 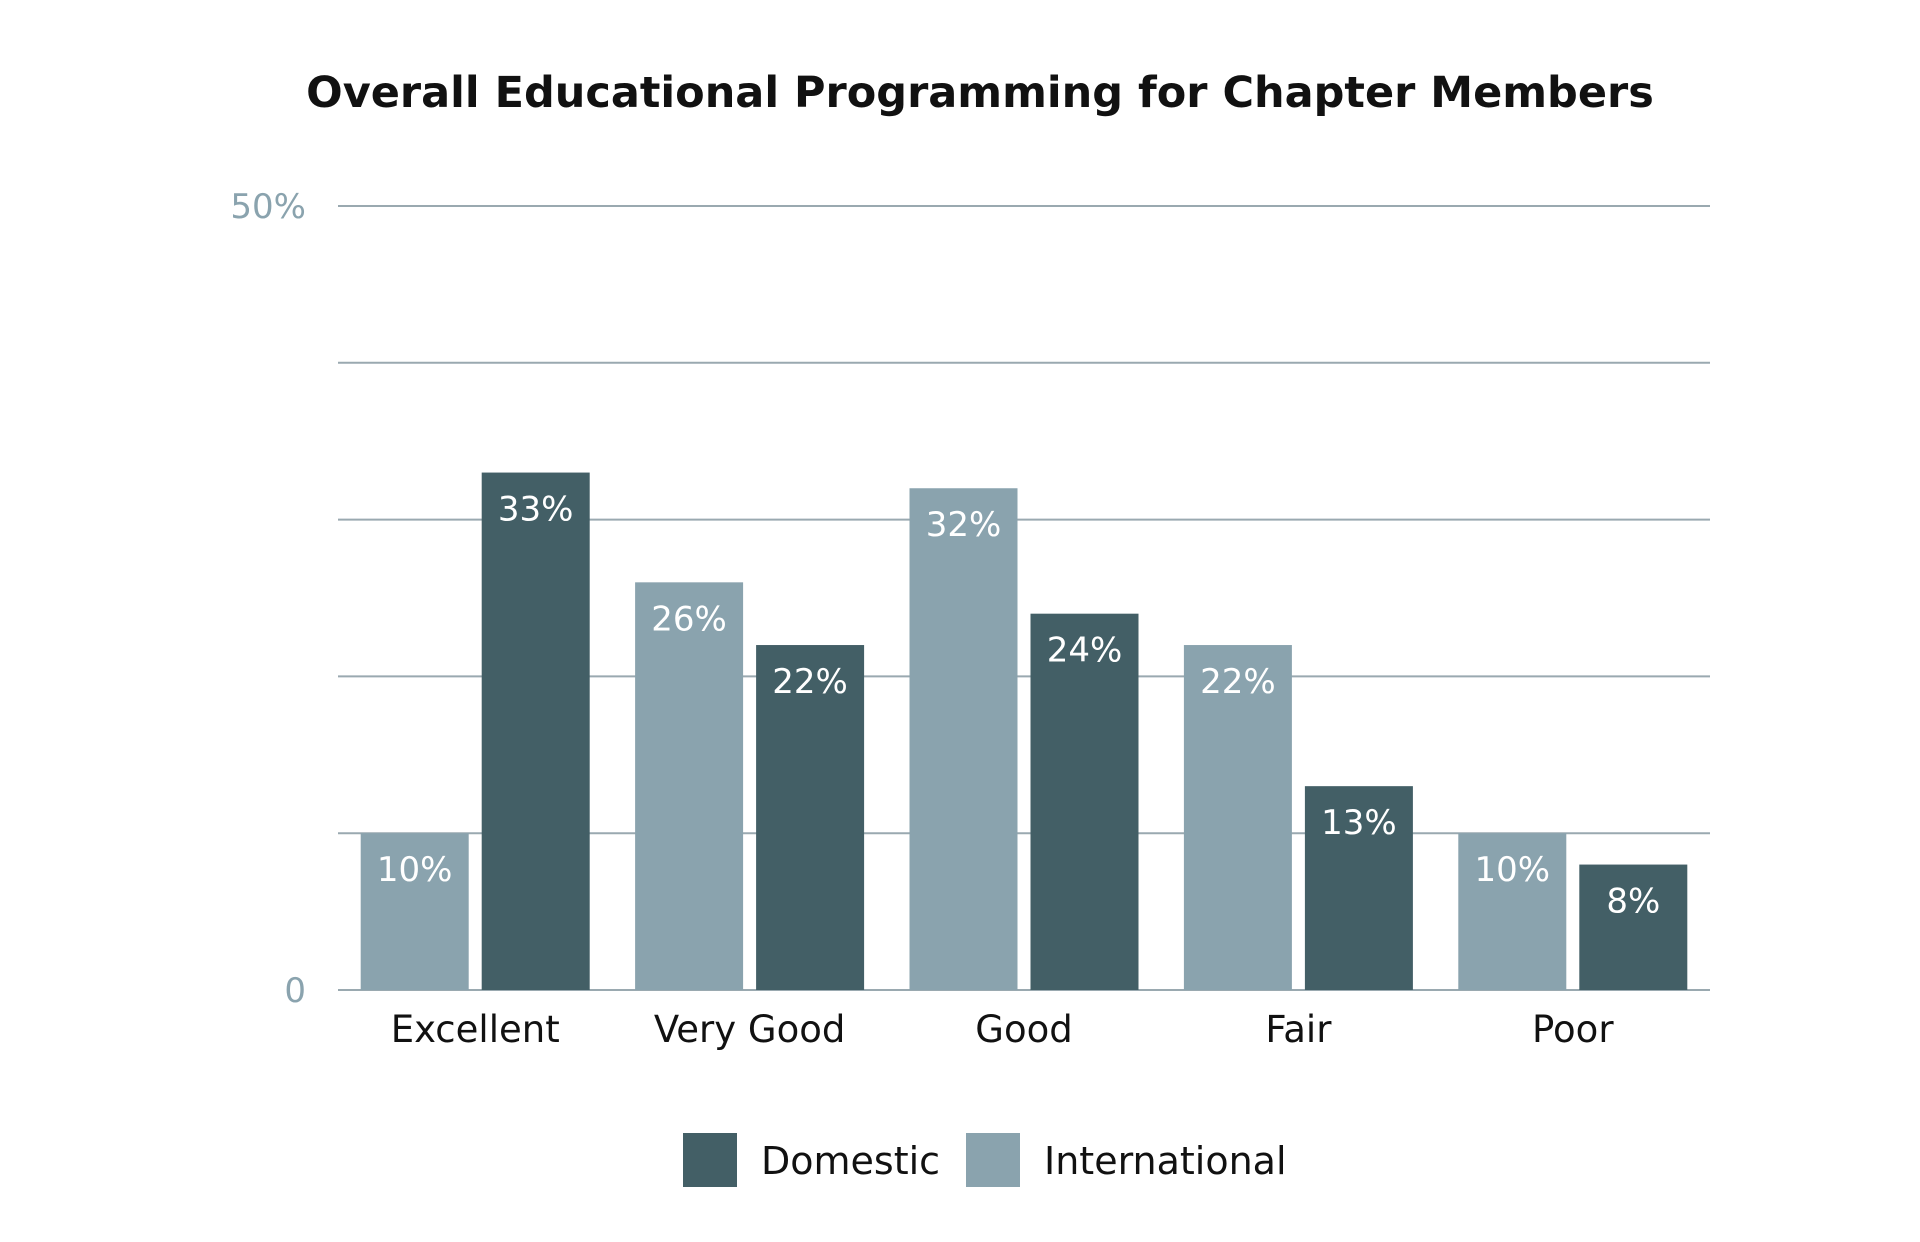 I want to click on data-label: 26%, so click(x=689, y=619).